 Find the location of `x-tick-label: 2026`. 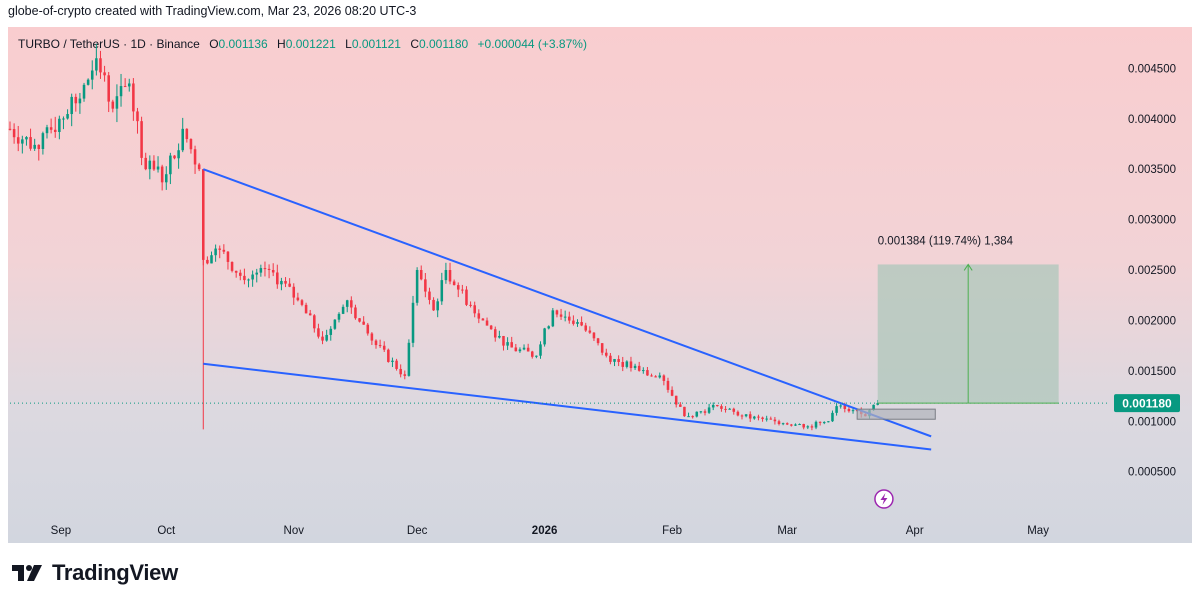

x-tick-label: 2026 is located at coordinates (545, 531).